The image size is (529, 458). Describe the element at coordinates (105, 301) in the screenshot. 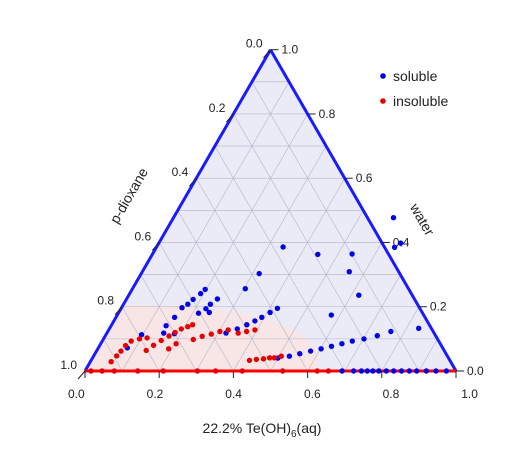

I see `left-tick-label: 0.8` at that location.